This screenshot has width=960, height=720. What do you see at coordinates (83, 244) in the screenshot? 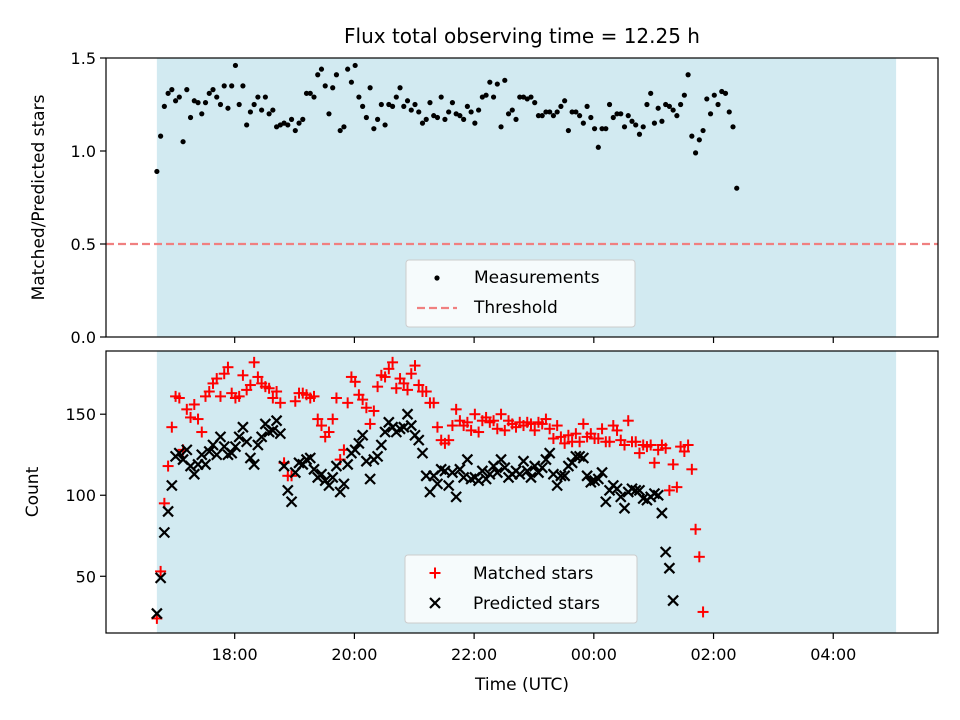
I see `top-ytick-label: 0.5` at bounding box center [83, 244].